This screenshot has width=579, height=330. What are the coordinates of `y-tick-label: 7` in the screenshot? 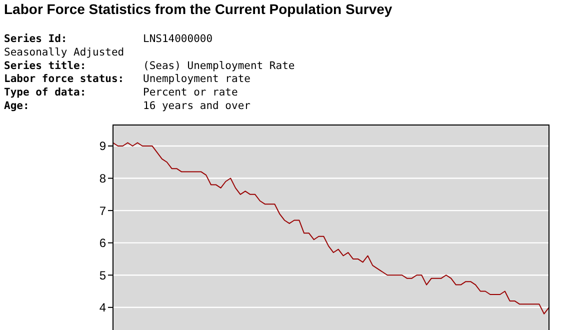 It's located at (102, 211).